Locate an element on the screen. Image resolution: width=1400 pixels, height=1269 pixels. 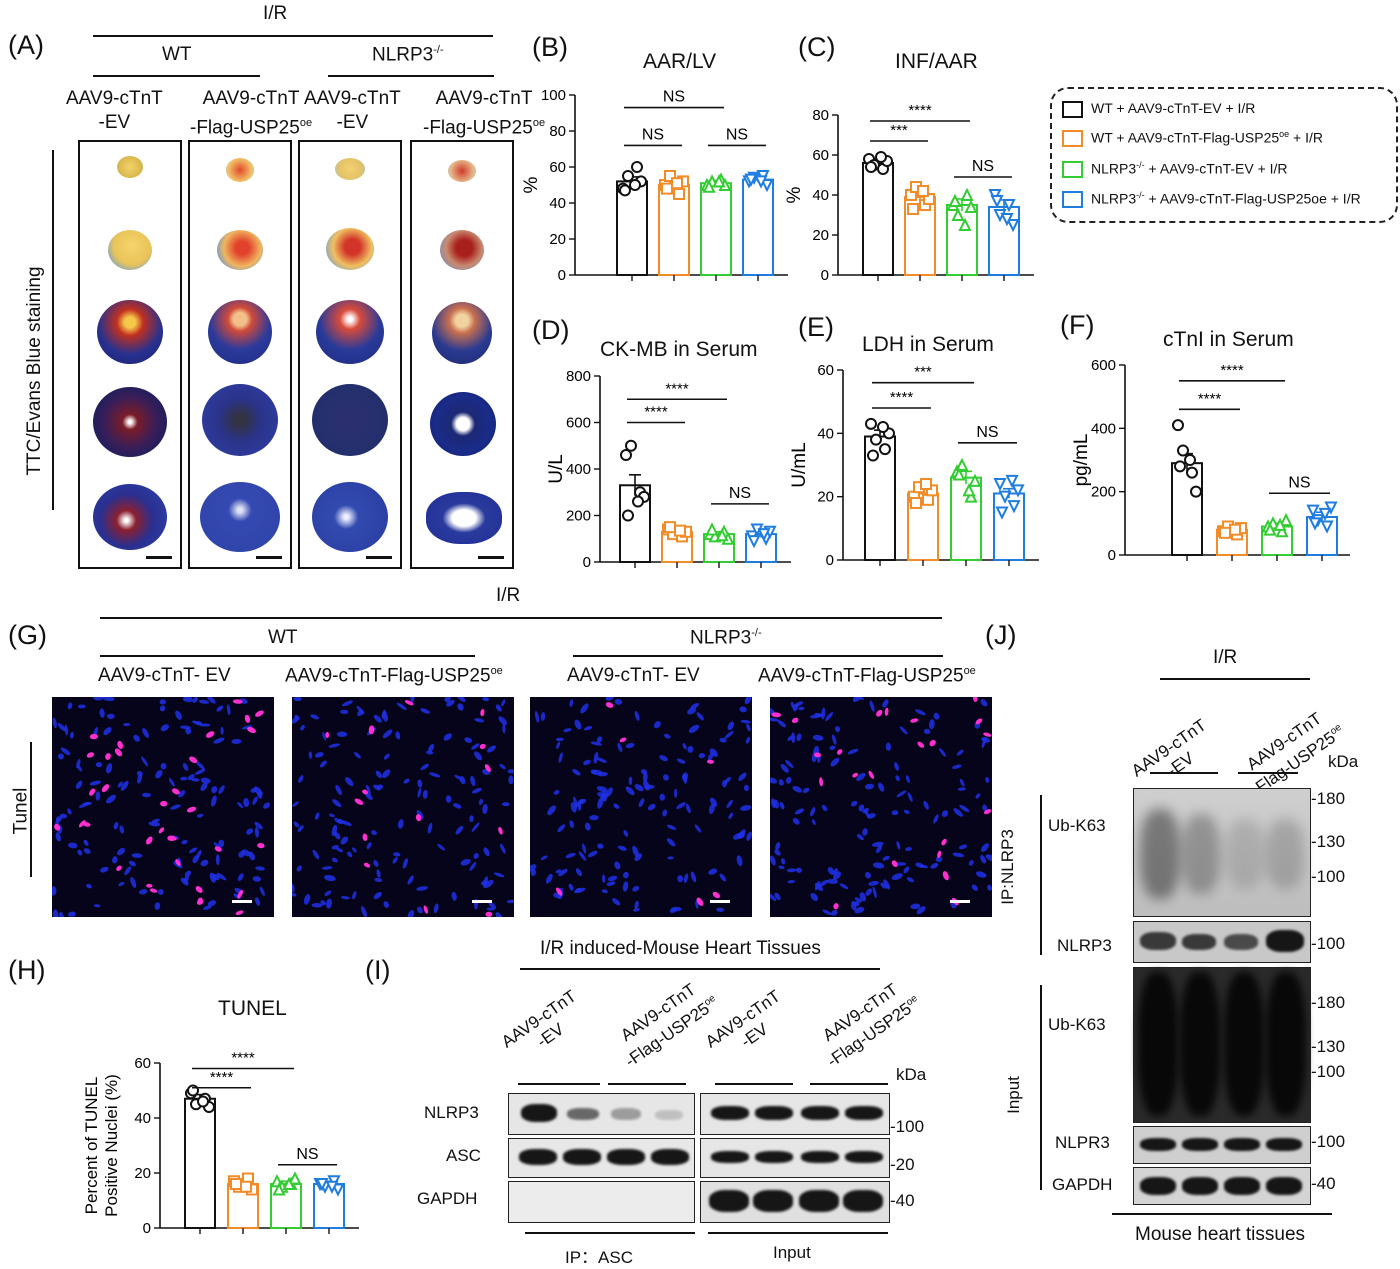
bar is located at coordinates (1009, 526).